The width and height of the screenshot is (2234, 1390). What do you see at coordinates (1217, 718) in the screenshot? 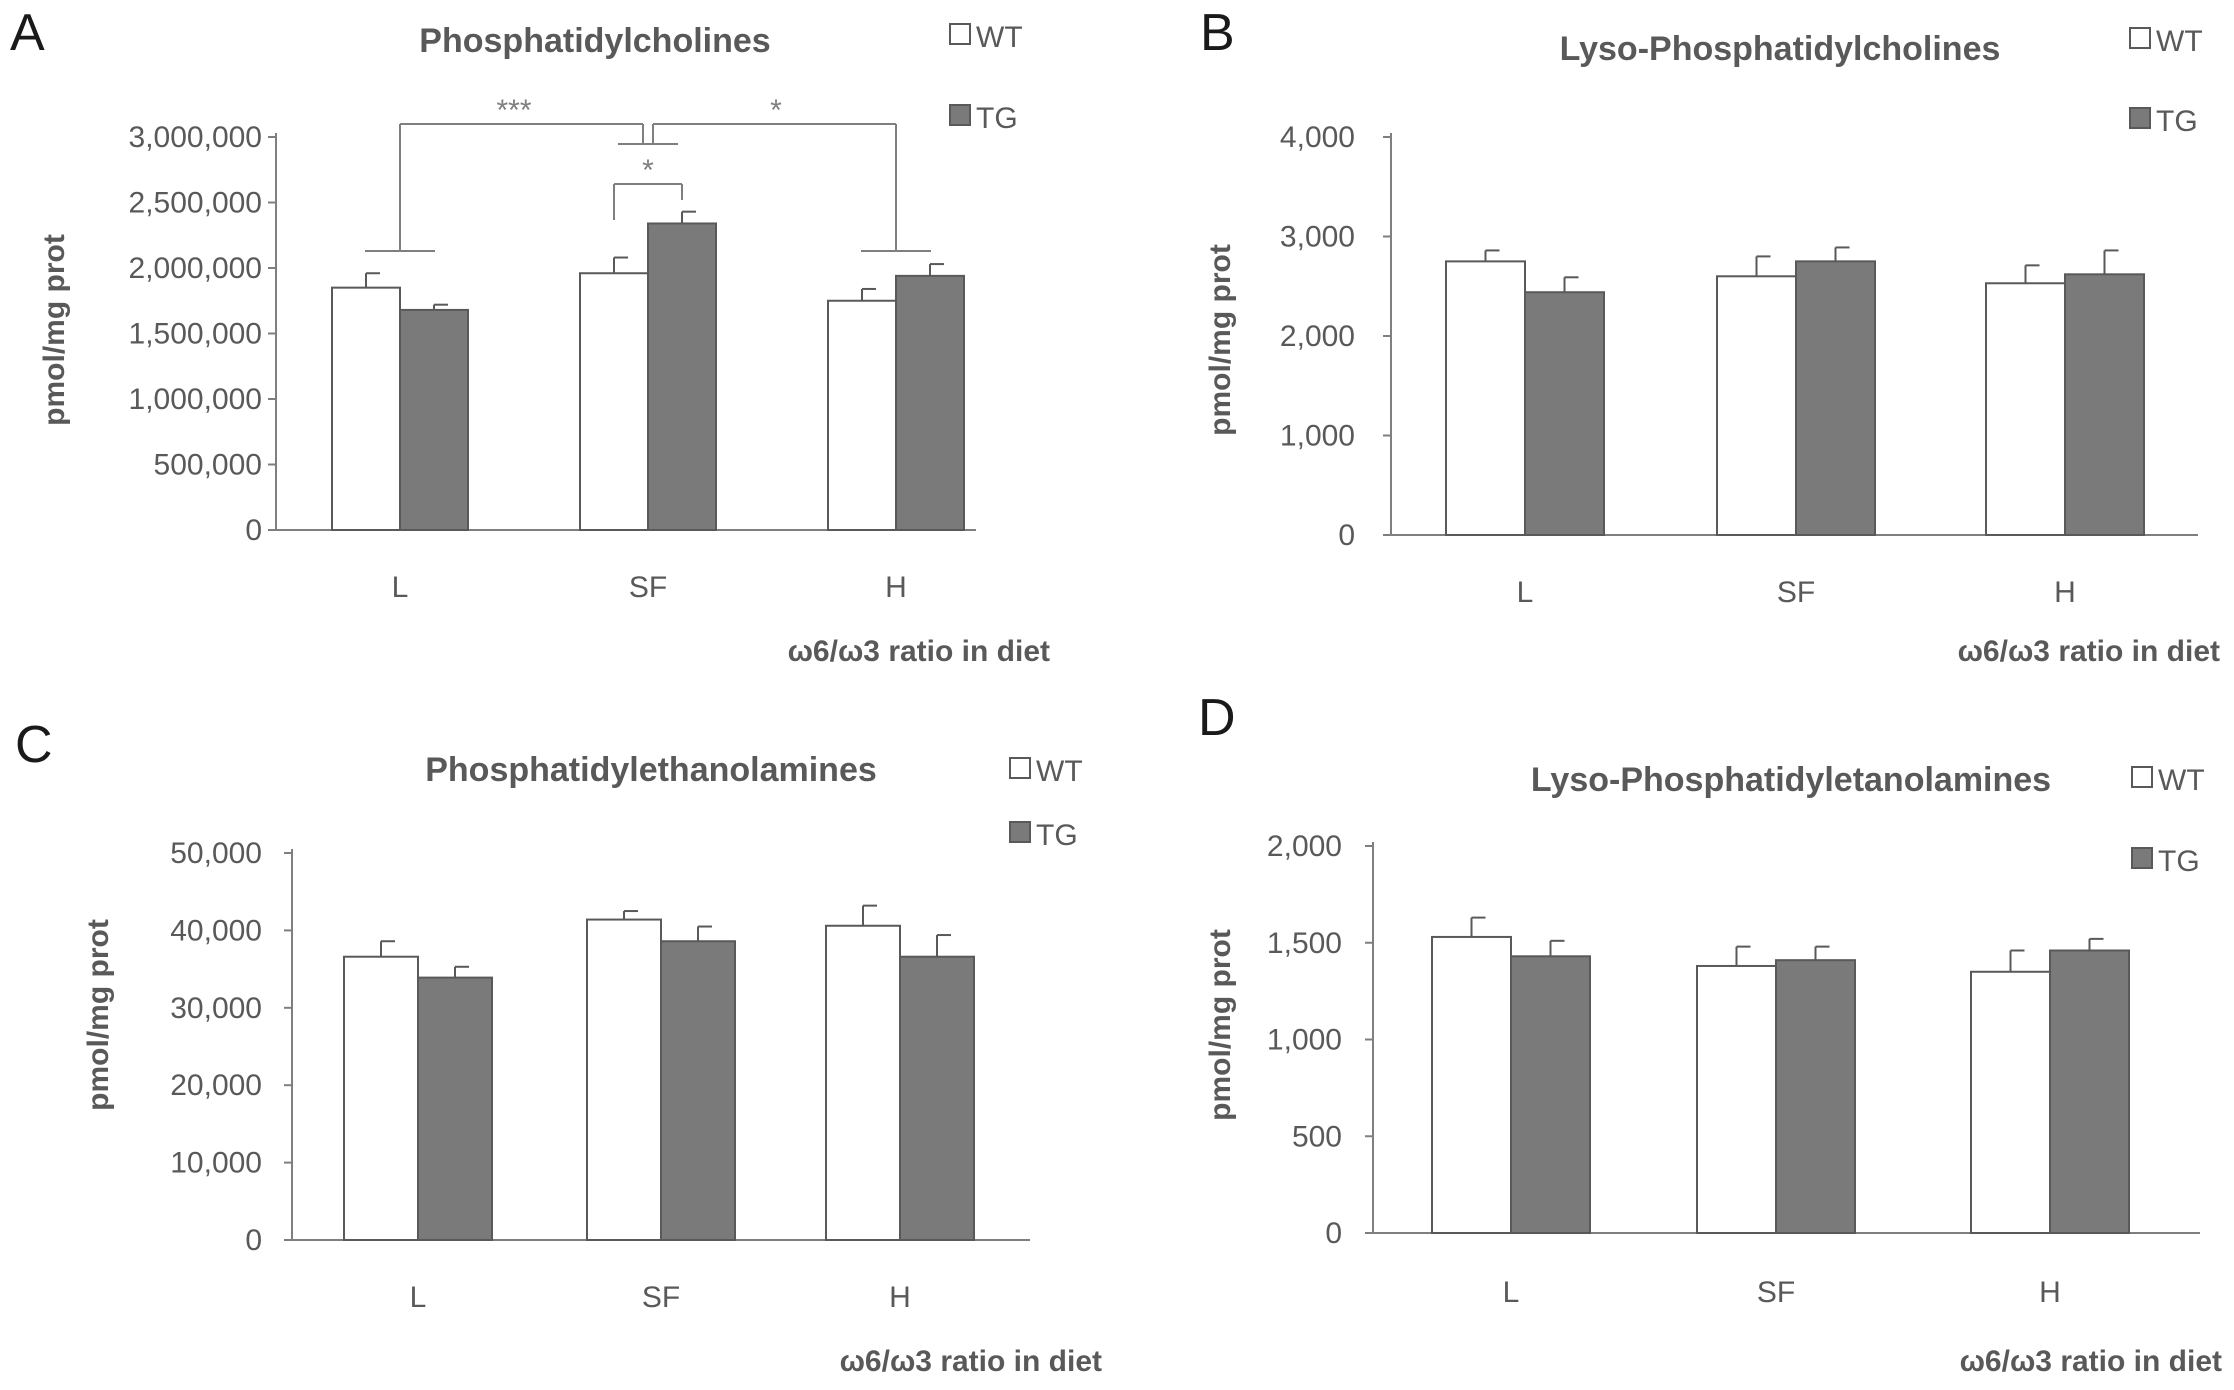
I see `panel-letter: D` at bounding box center [1217, 718].